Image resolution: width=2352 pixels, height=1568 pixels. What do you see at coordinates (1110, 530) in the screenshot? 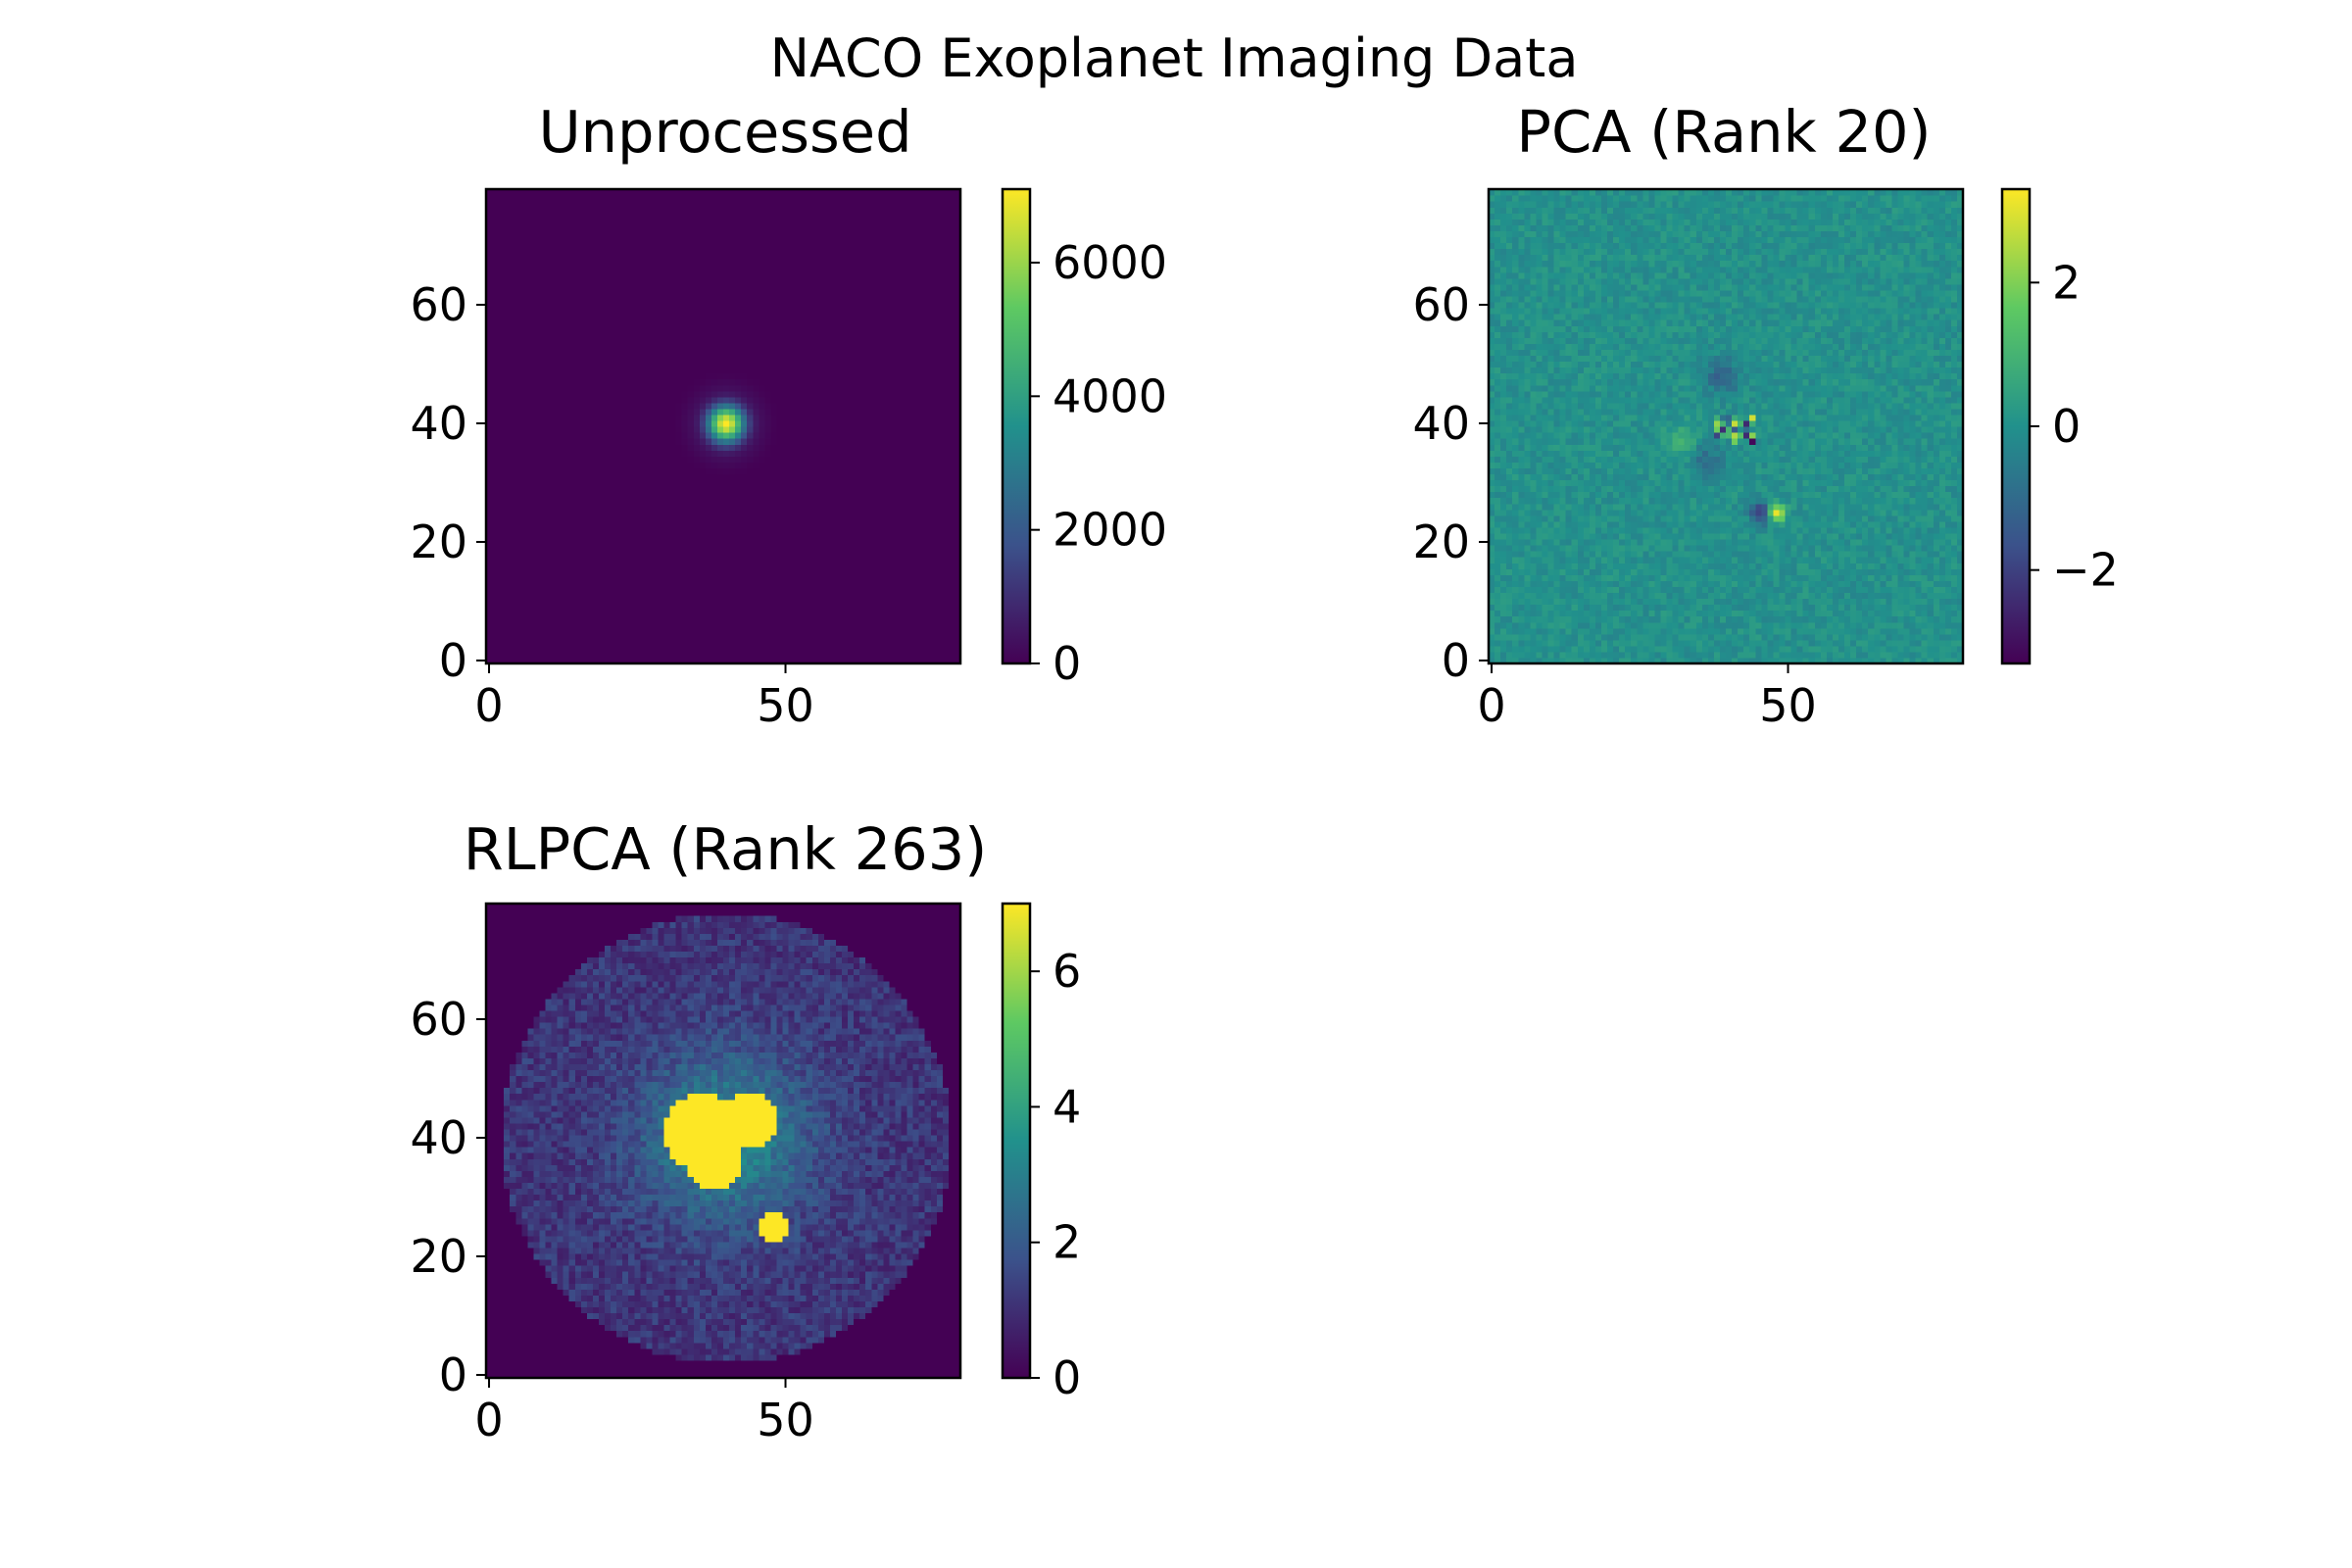
I see `colorbar-tick-label: 2000` at bounding box center [1110, 530].